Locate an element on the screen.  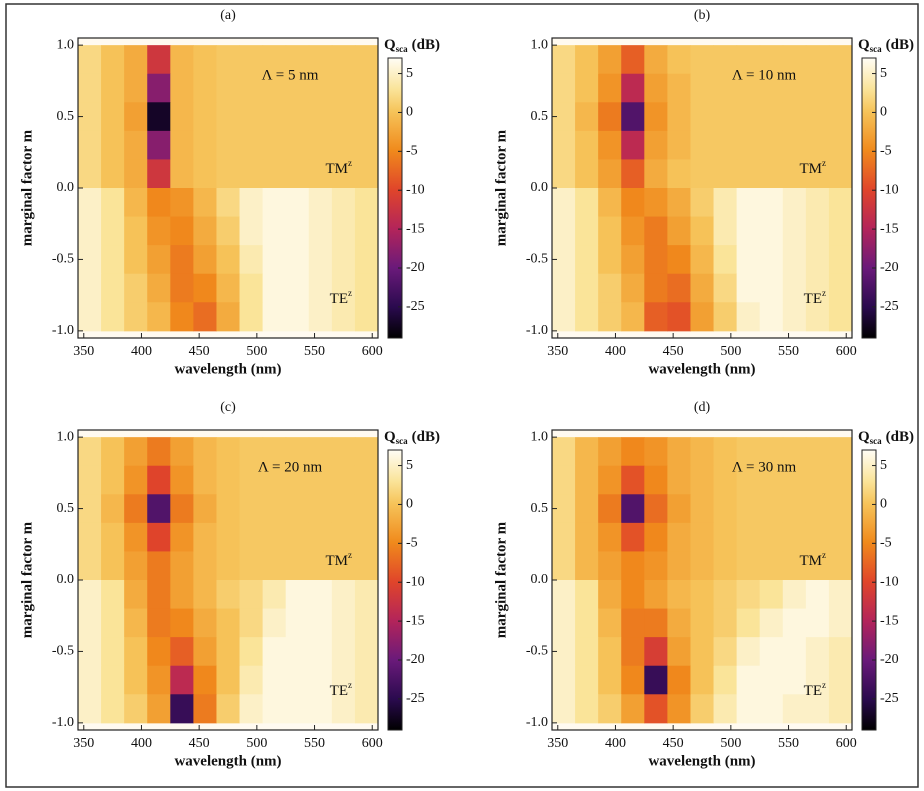
x-tick-label: 400 is located at coordinates (141, 351).